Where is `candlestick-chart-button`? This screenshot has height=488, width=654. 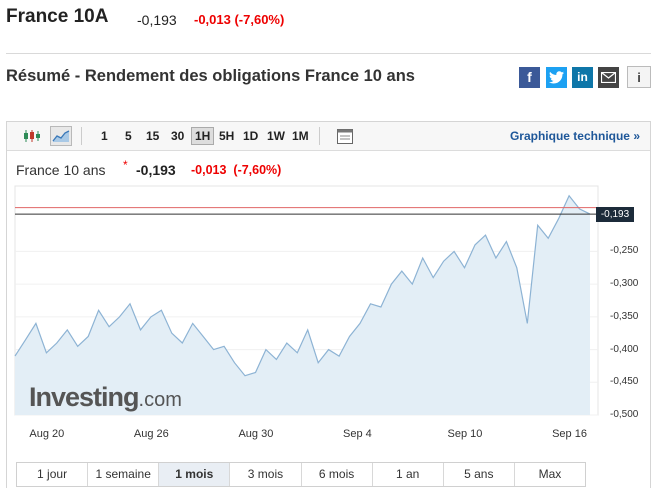 candlestick-chart-button is located at coordinates (32, 136).